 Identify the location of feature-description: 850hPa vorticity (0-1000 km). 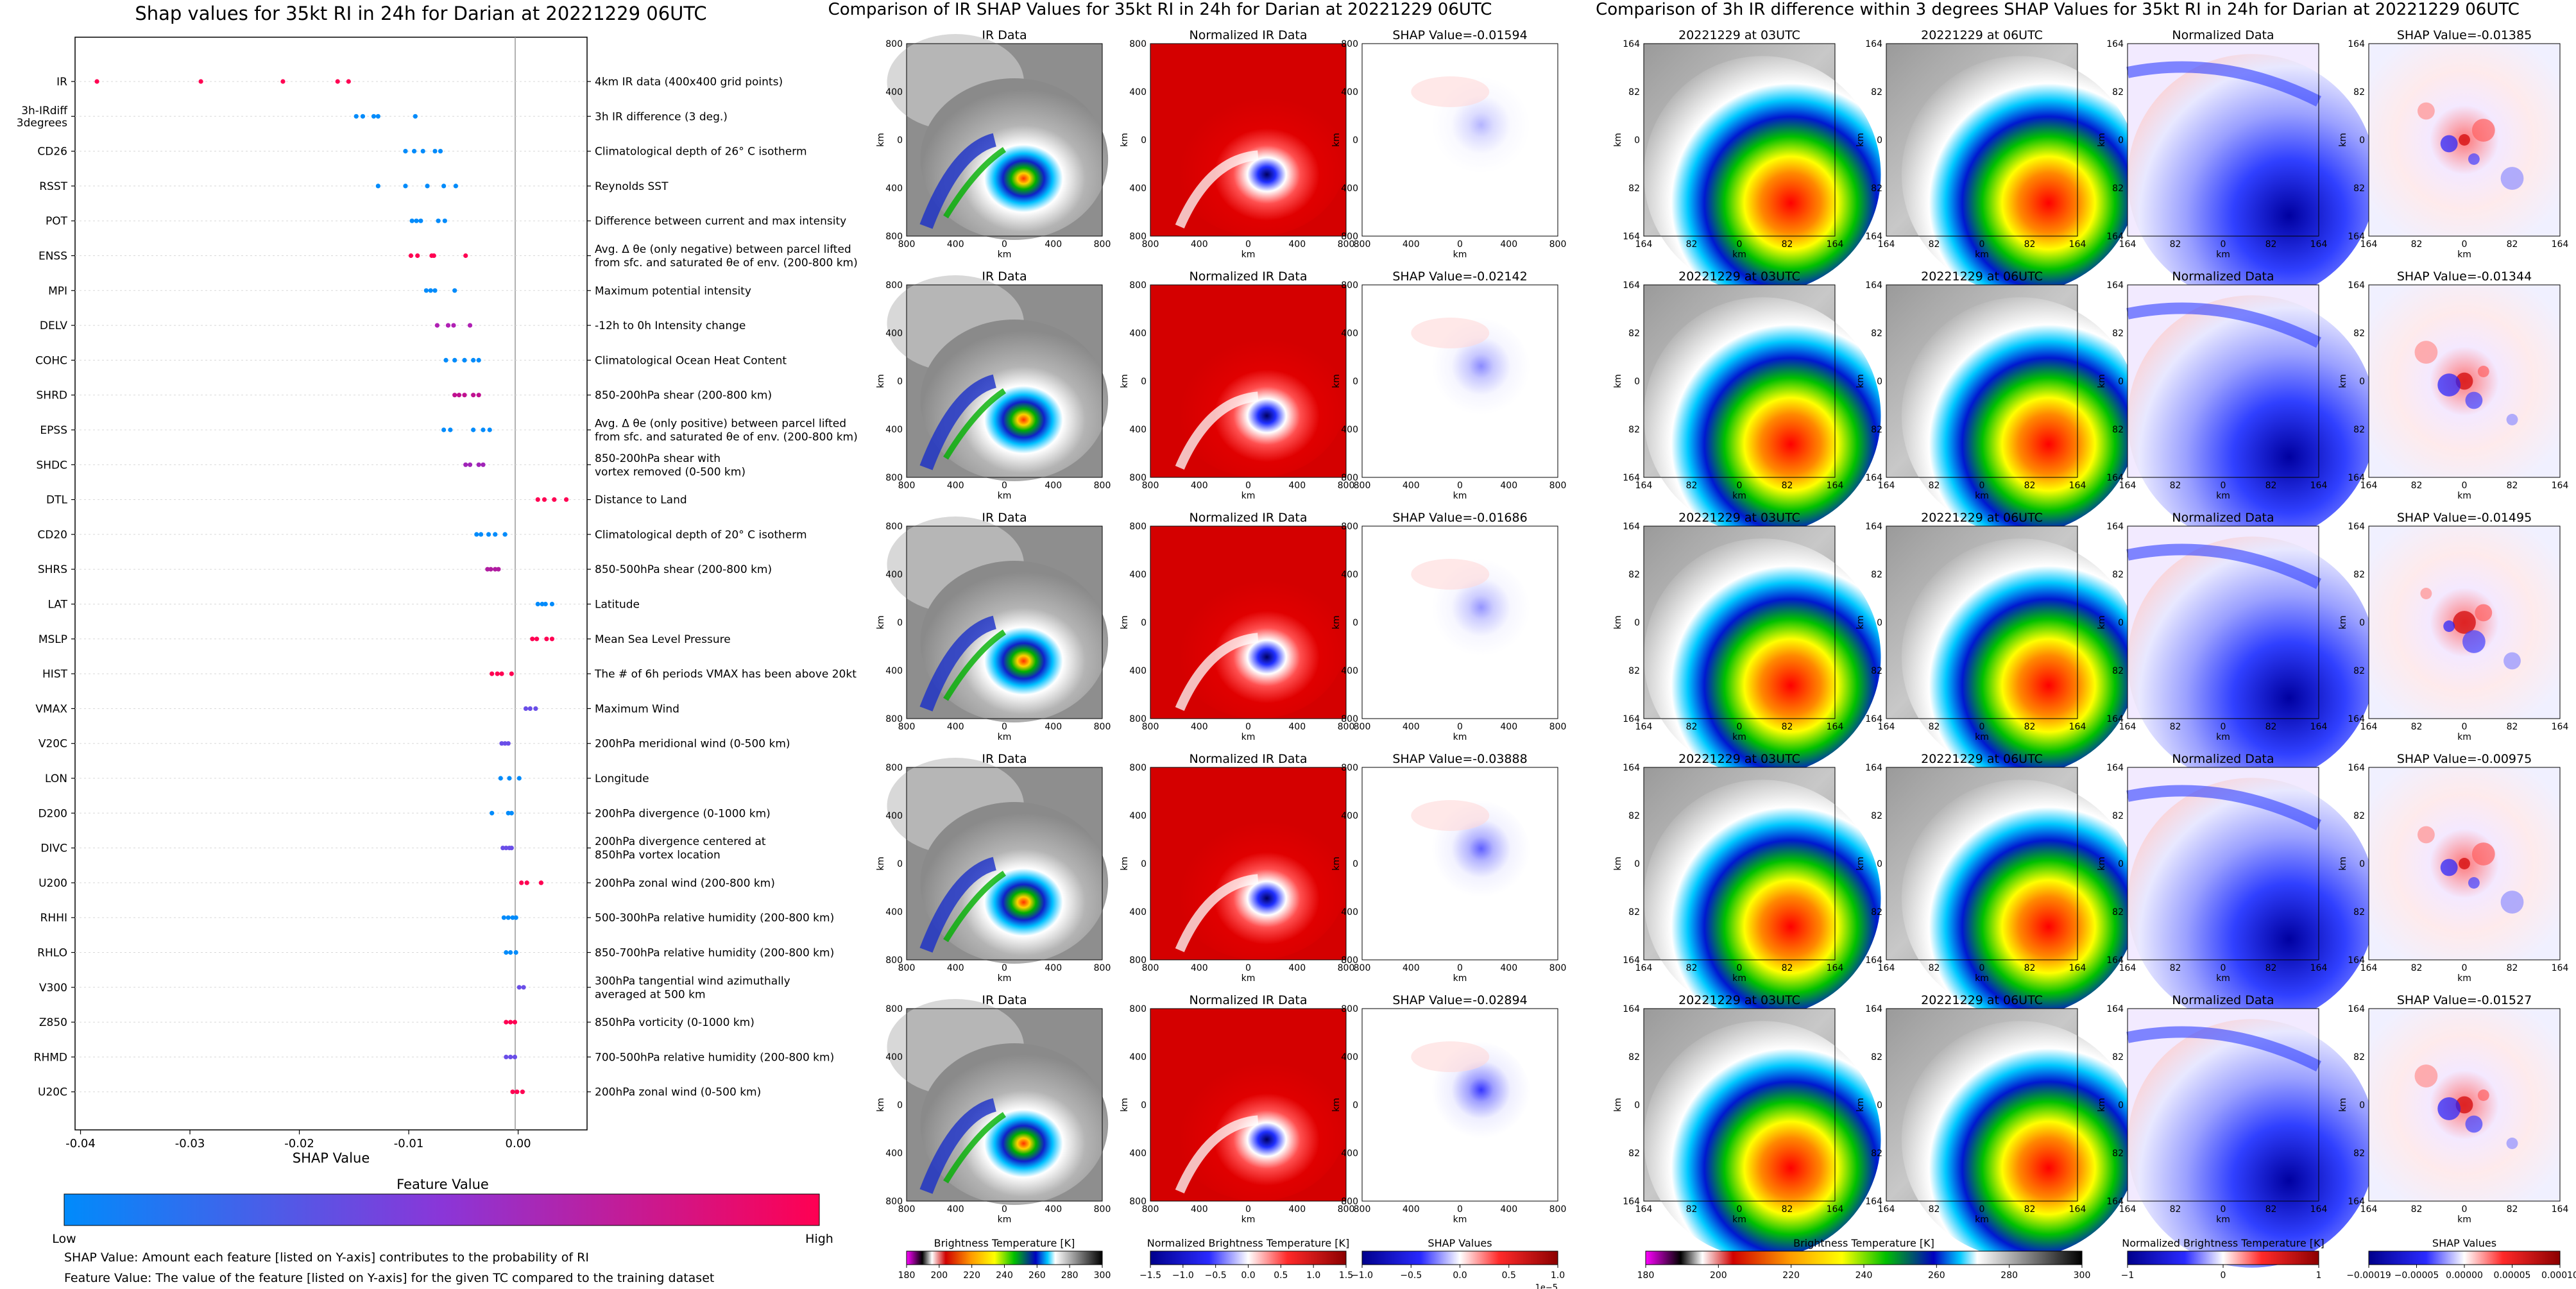
(675, 1023).